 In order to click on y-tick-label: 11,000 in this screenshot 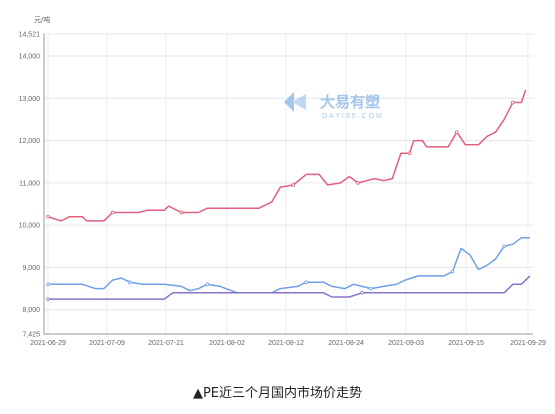, I will do `click(29, 183)`.